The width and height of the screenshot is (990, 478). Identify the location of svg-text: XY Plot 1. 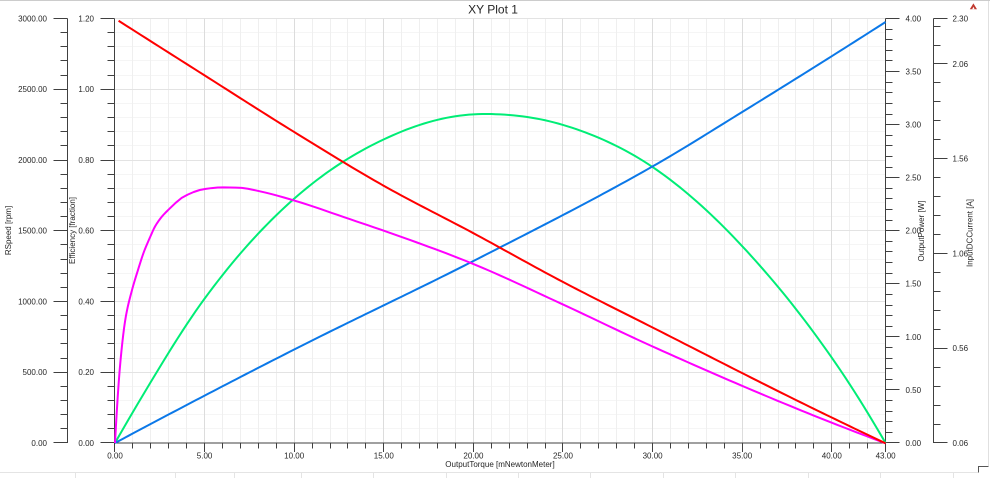
(493, 10).